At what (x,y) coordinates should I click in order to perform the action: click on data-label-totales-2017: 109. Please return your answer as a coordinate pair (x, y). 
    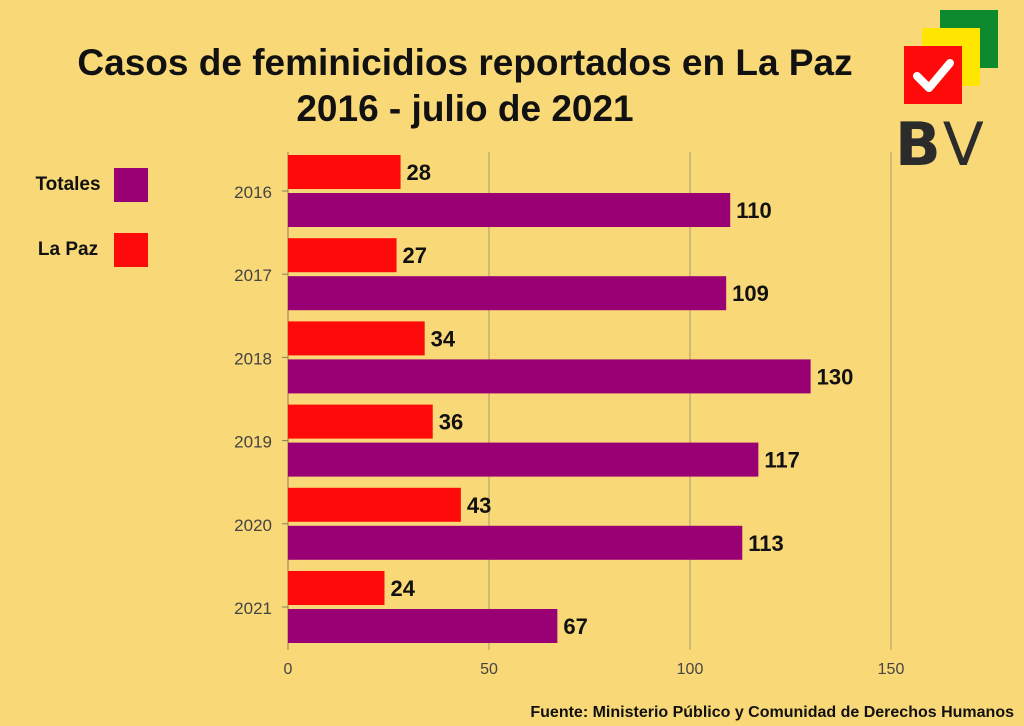
    Looking at the image, I should click on (750, 293).